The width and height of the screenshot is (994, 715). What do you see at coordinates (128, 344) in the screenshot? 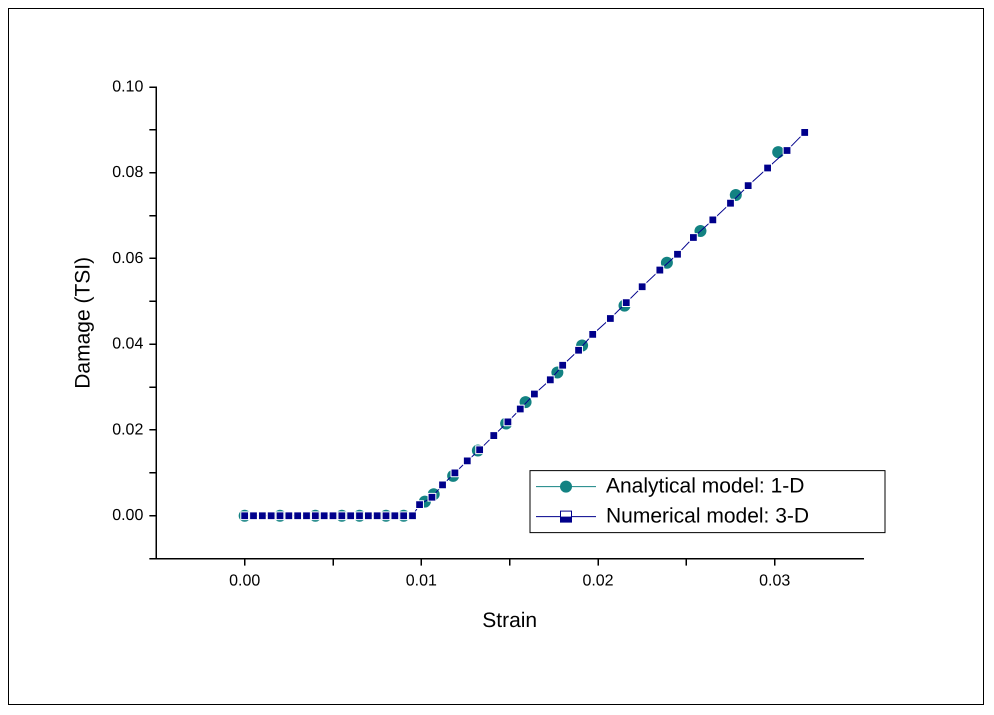
I see `y-tick-label: 0.04` at bounding box center [128, 344].